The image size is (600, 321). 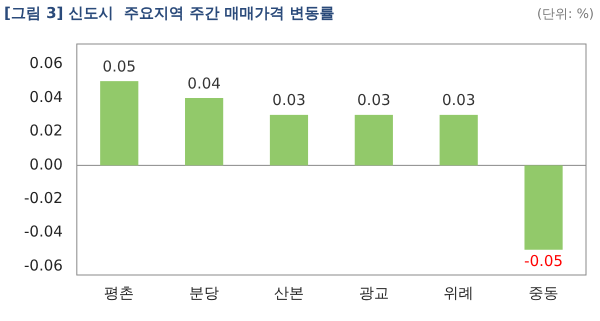 What do you see at coordinates (43, 198) in the screenshot?
I see `y-tick-label: -0.02` at bounding box center [43, 198].